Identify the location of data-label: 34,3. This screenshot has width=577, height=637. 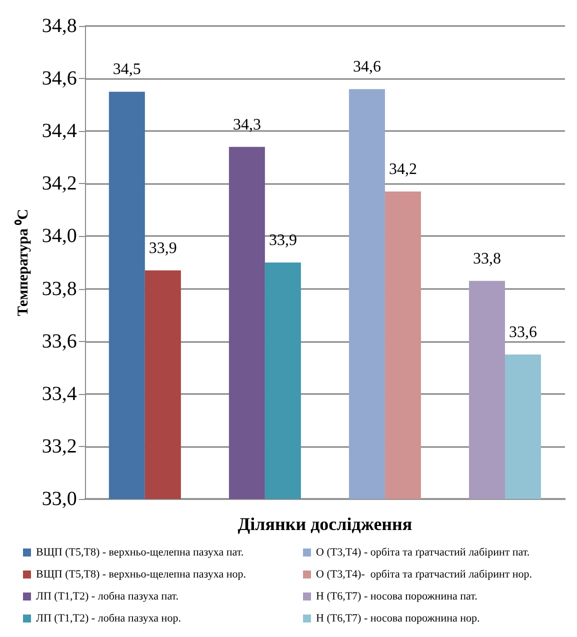
(246, 125).